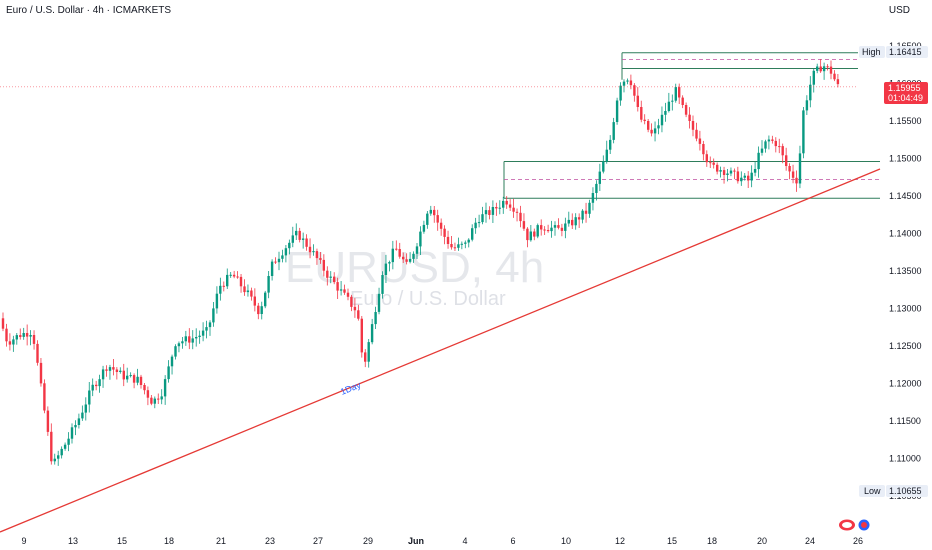  What do you see at coordinates (905, 234) in the screenshot?
I see `y-tick-label: 1.14000` at bounding box center [905, 234].